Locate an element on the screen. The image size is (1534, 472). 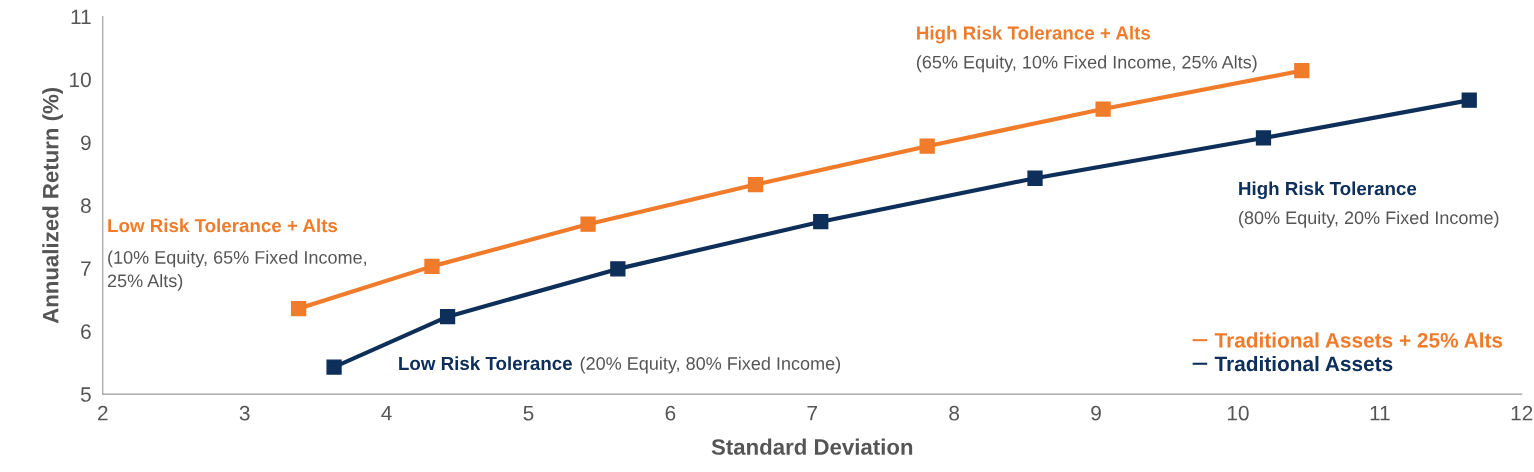
x-axis-title: Standard Deviation is located at coordinates (812, 446).